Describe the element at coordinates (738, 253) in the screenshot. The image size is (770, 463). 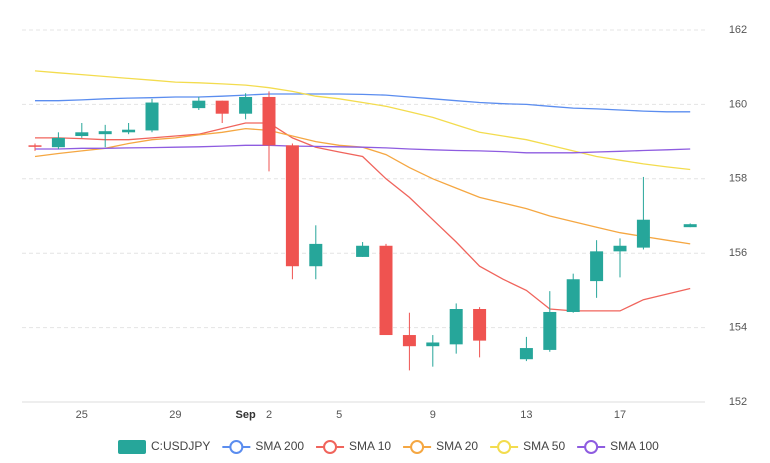
I see `y-tick-label: 156` at that location.